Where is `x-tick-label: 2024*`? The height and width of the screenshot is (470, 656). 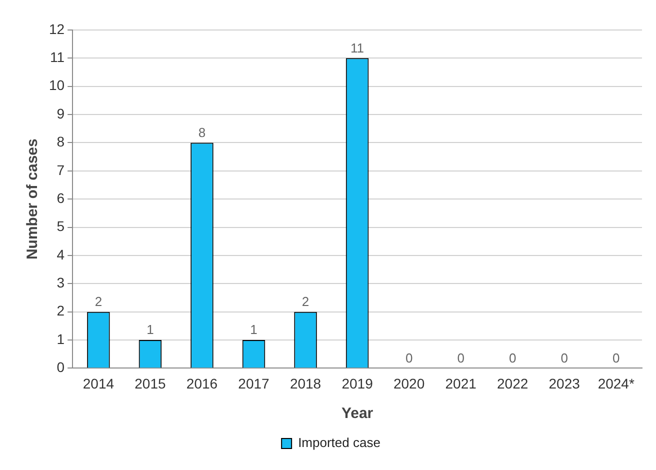 x-tick-label: 2024* is located at coordinates (616, 383).